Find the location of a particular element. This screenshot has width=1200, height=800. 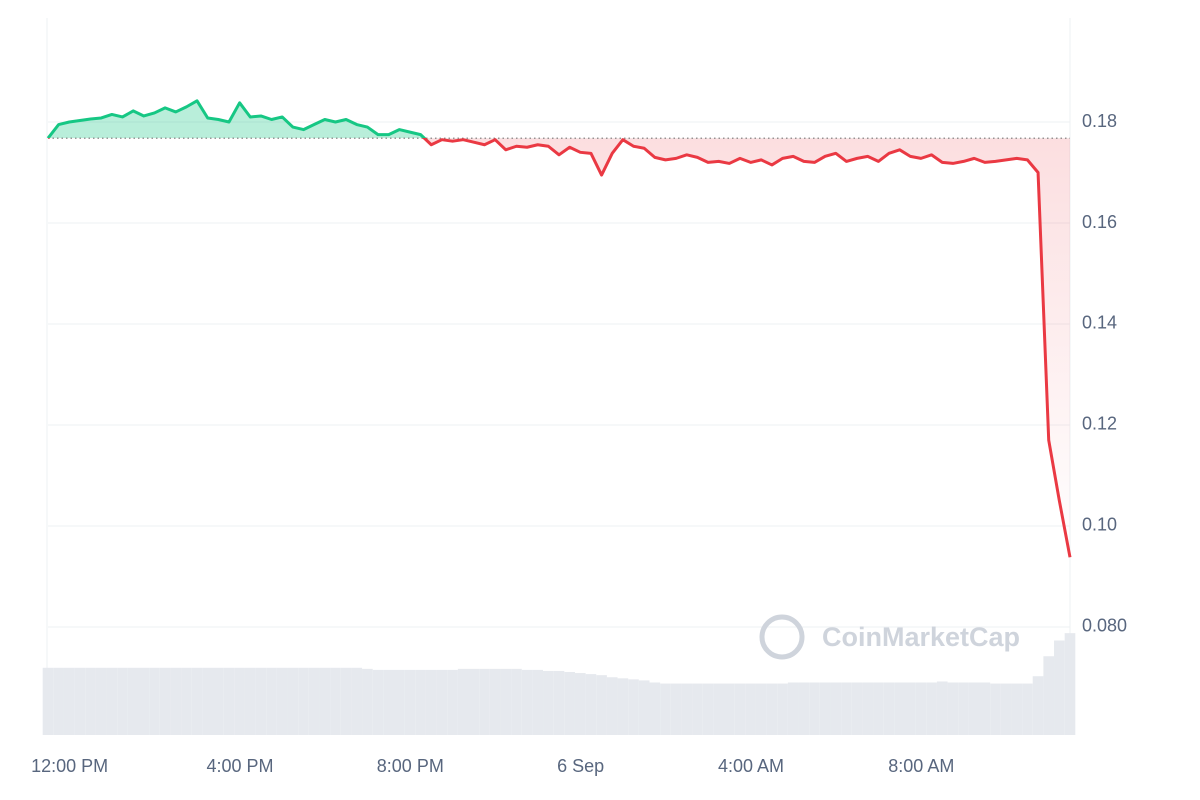

y-tick-label: 0.14 is located at coordinates (1099, 323).